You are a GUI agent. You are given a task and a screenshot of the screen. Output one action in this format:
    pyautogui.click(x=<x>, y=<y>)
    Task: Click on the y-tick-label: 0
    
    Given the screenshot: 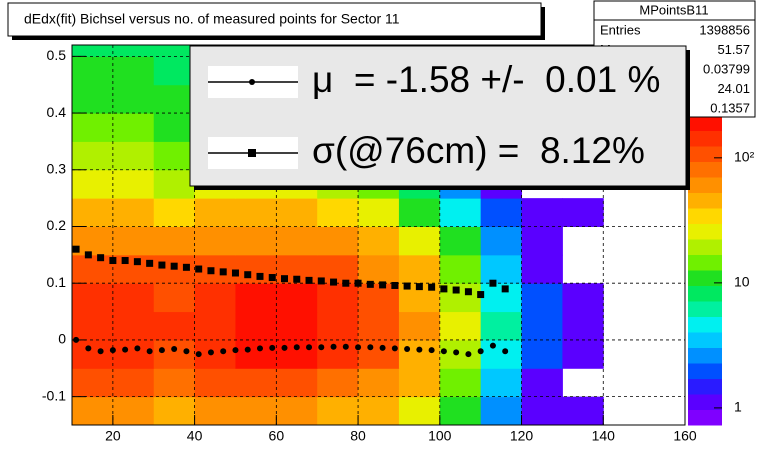 What is the action you would take?
    pyautogui.click(x=62, y=339)
    